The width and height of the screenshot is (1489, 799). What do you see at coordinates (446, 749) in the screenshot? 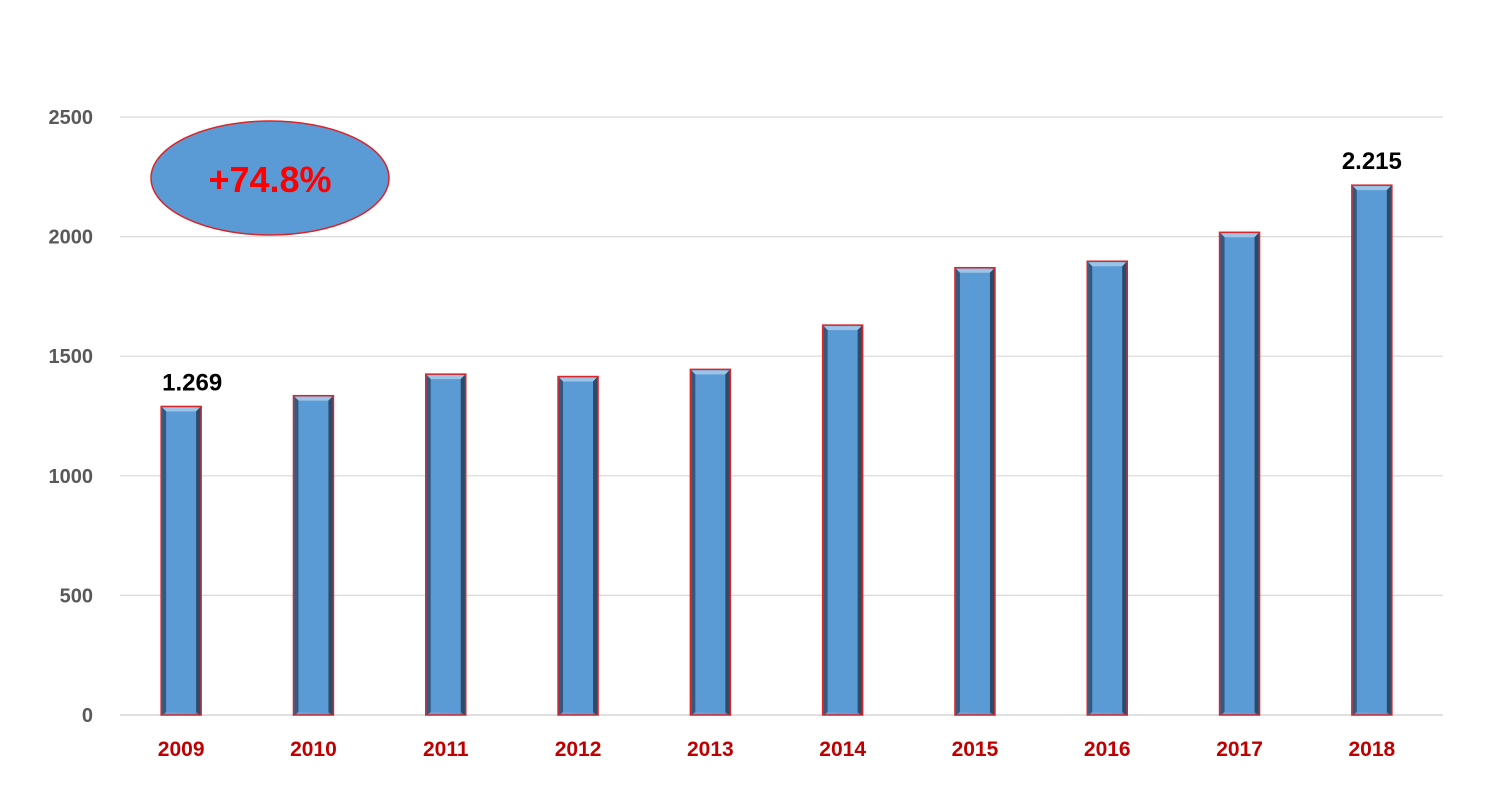
I see `x-tick-label: 2011` at bounding box center [446, 749].